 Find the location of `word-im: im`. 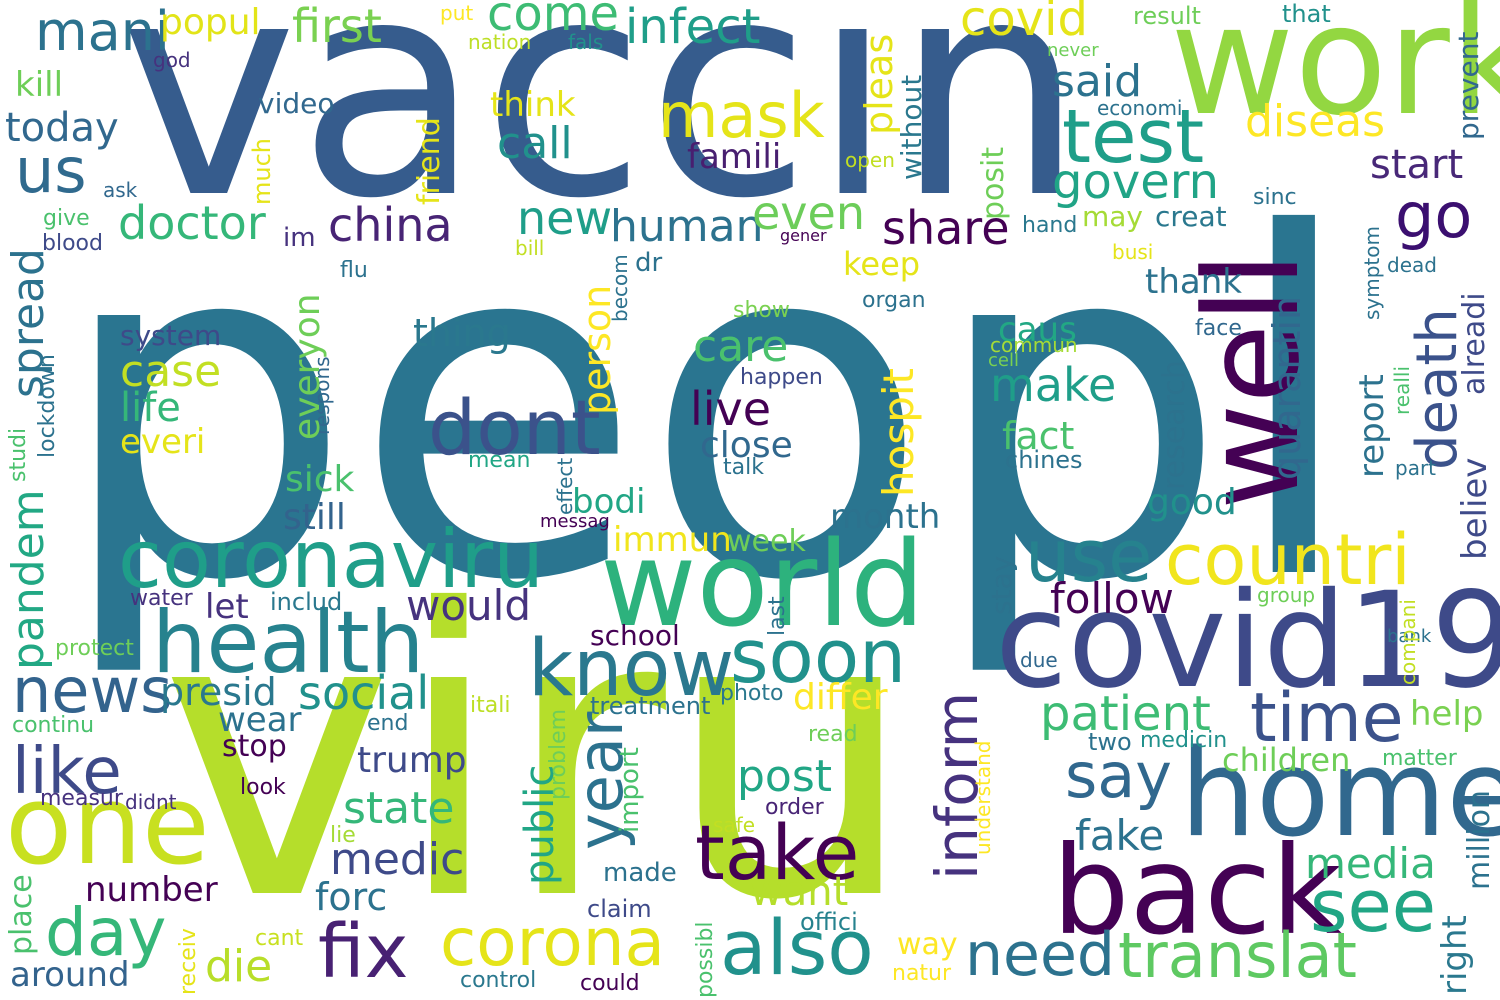

word-im: im is located at coordinates (299, 238).